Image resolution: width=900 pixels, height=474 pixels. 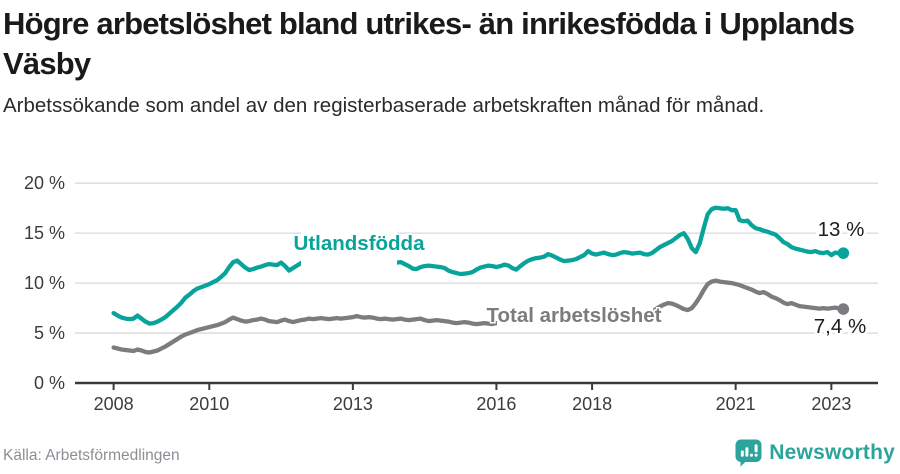 I want to click on newsworthy-logo: Newsworthy, so click(x=815, y=453).